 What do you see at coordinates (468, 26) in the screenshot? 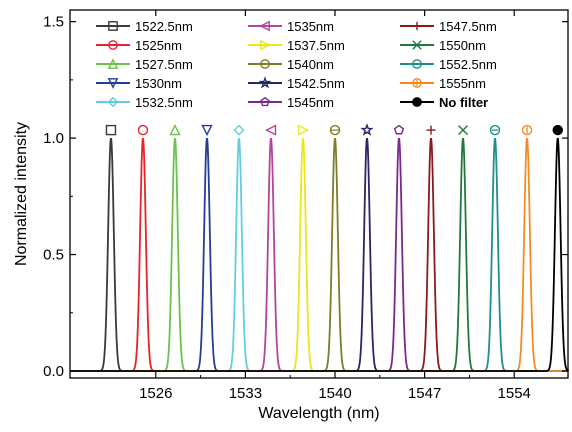
I see `legend-label: 1547.5nm` at bounding box center [468, 26].